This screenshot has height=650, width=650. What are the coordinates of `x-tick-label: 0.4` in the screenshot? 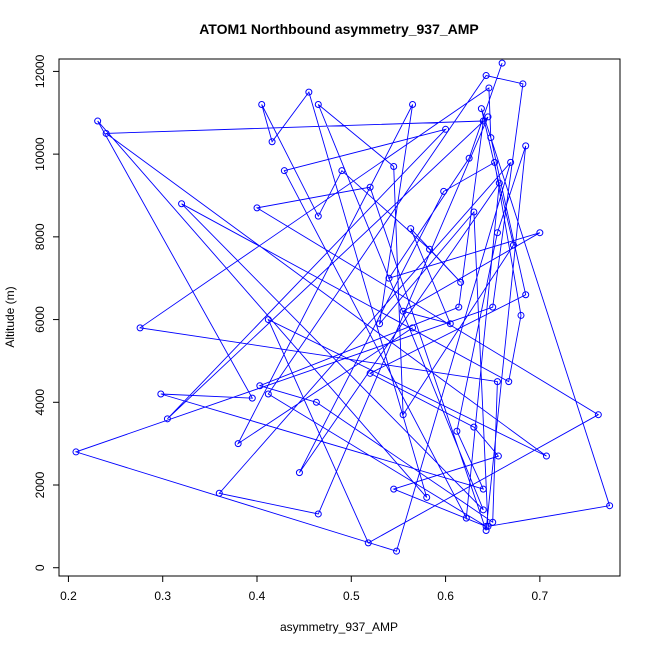 It's located at (257, 596).